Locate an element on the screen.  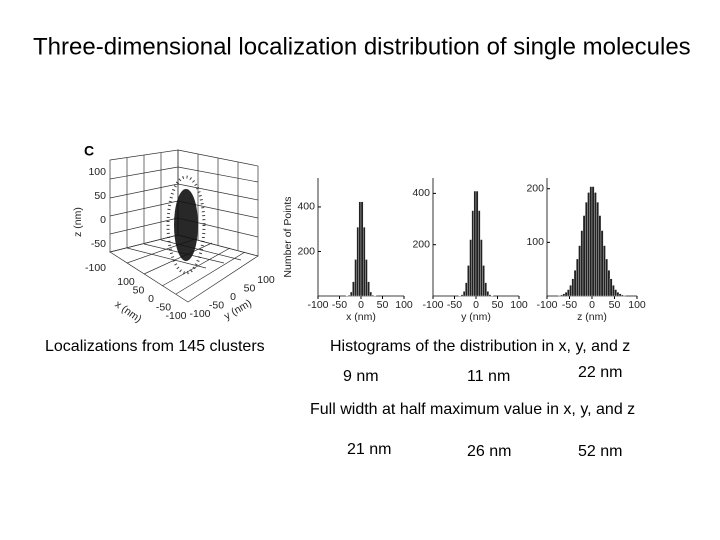
y-tick-label: 0 is located at coordinates (233, 297).